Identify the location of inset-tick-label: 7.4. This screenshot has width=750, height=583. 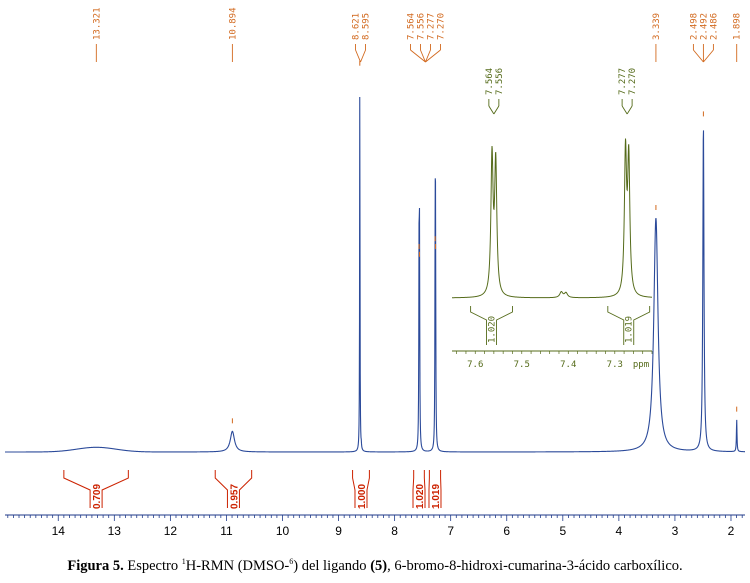
(568, 365).